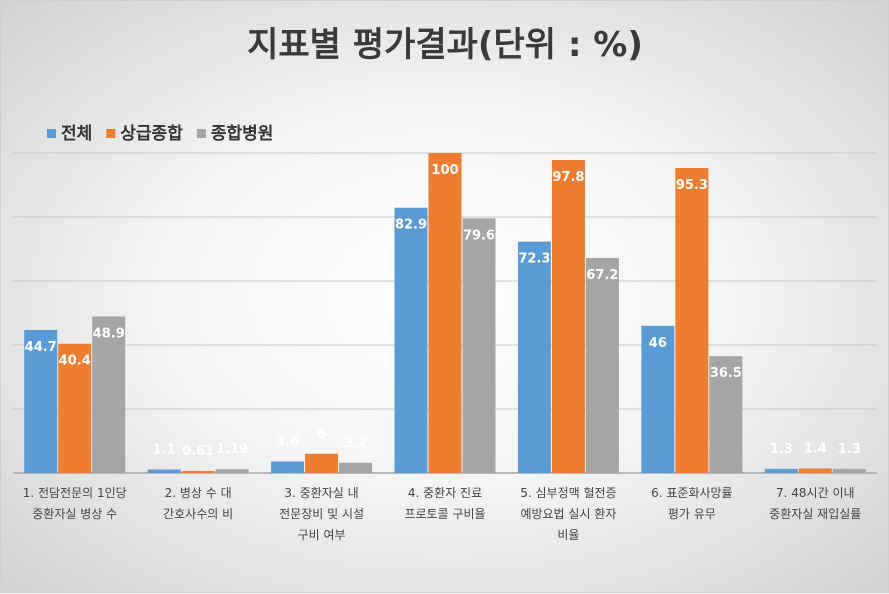 Image resolution: width=889 pixels, height=594 pixels. I want to click on category-label-line: 2. 병상 수 대, so click(198, 493).